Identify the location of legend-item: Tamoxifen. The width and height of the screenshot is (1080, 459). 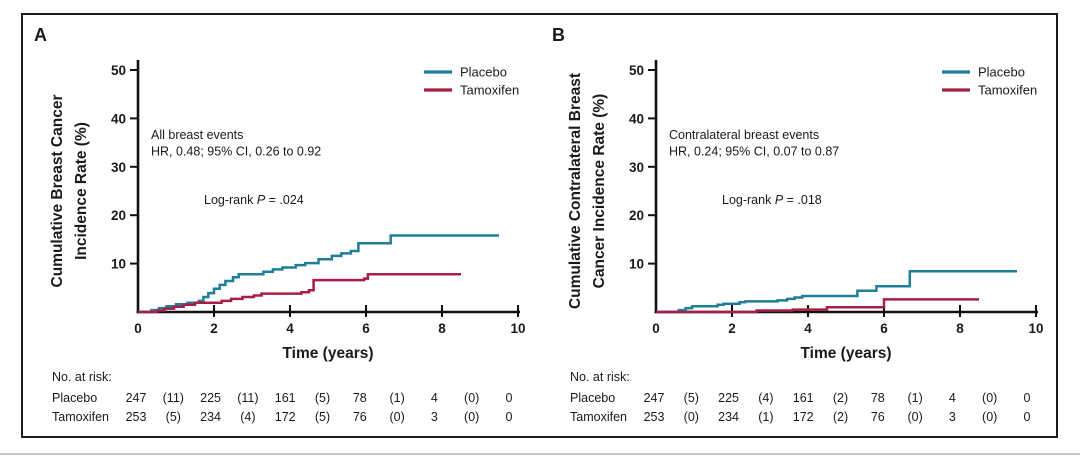
(471, 90).